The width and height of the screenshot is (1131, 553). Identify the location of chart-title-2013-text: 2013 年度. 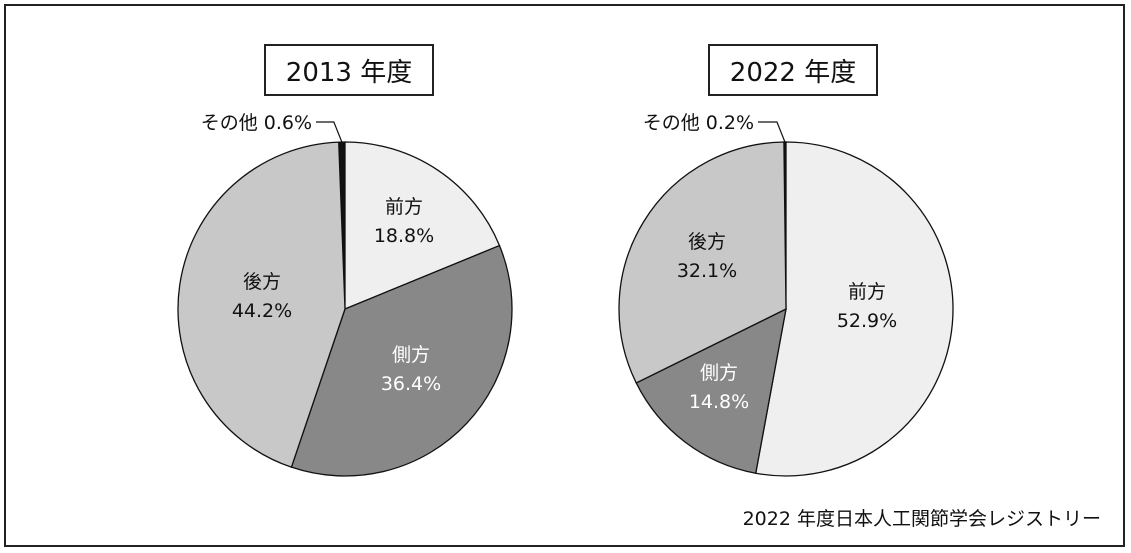
(349, 72).